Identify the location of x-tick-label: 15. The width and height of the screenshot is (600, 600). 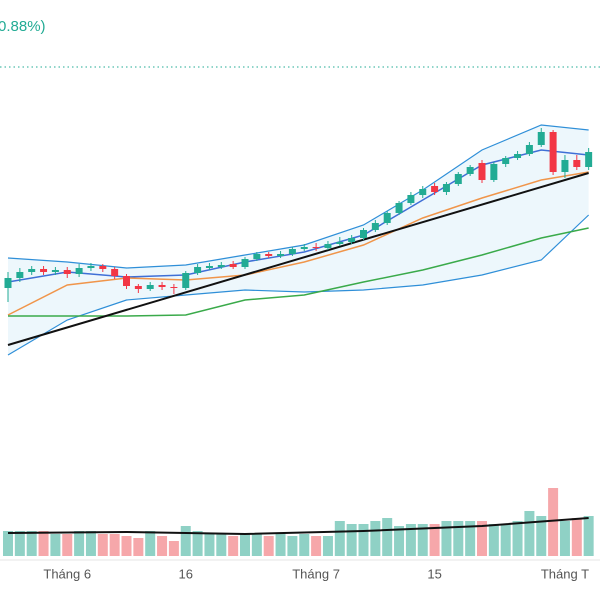
(434, 573).